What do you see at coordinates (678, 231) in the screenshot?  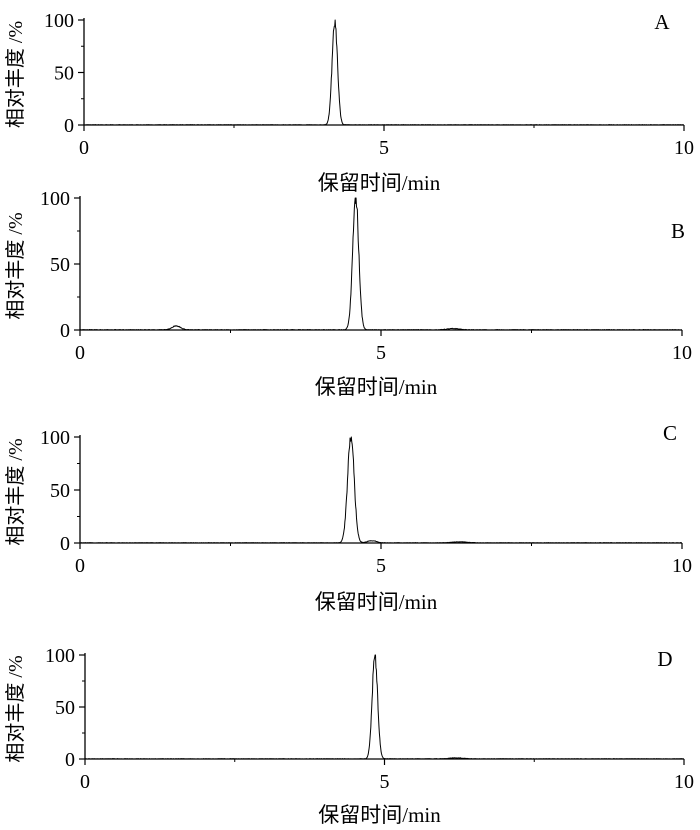 I see `panel-label: B` at bounding box center [678, 231].